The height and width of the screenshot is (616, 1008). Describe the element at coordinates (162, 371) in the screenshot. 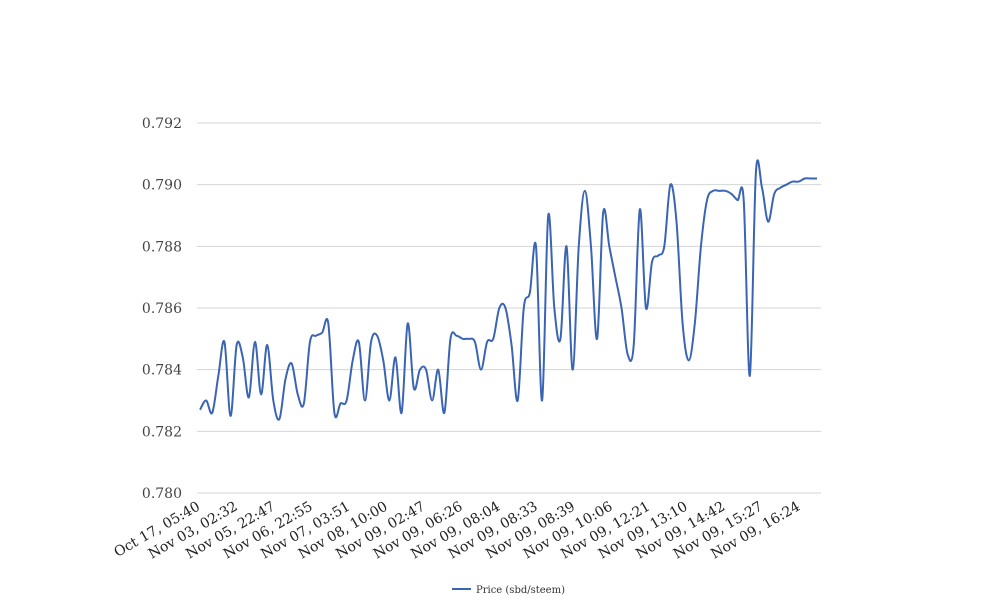

I see `y-tick-label: 0.784` at that location.